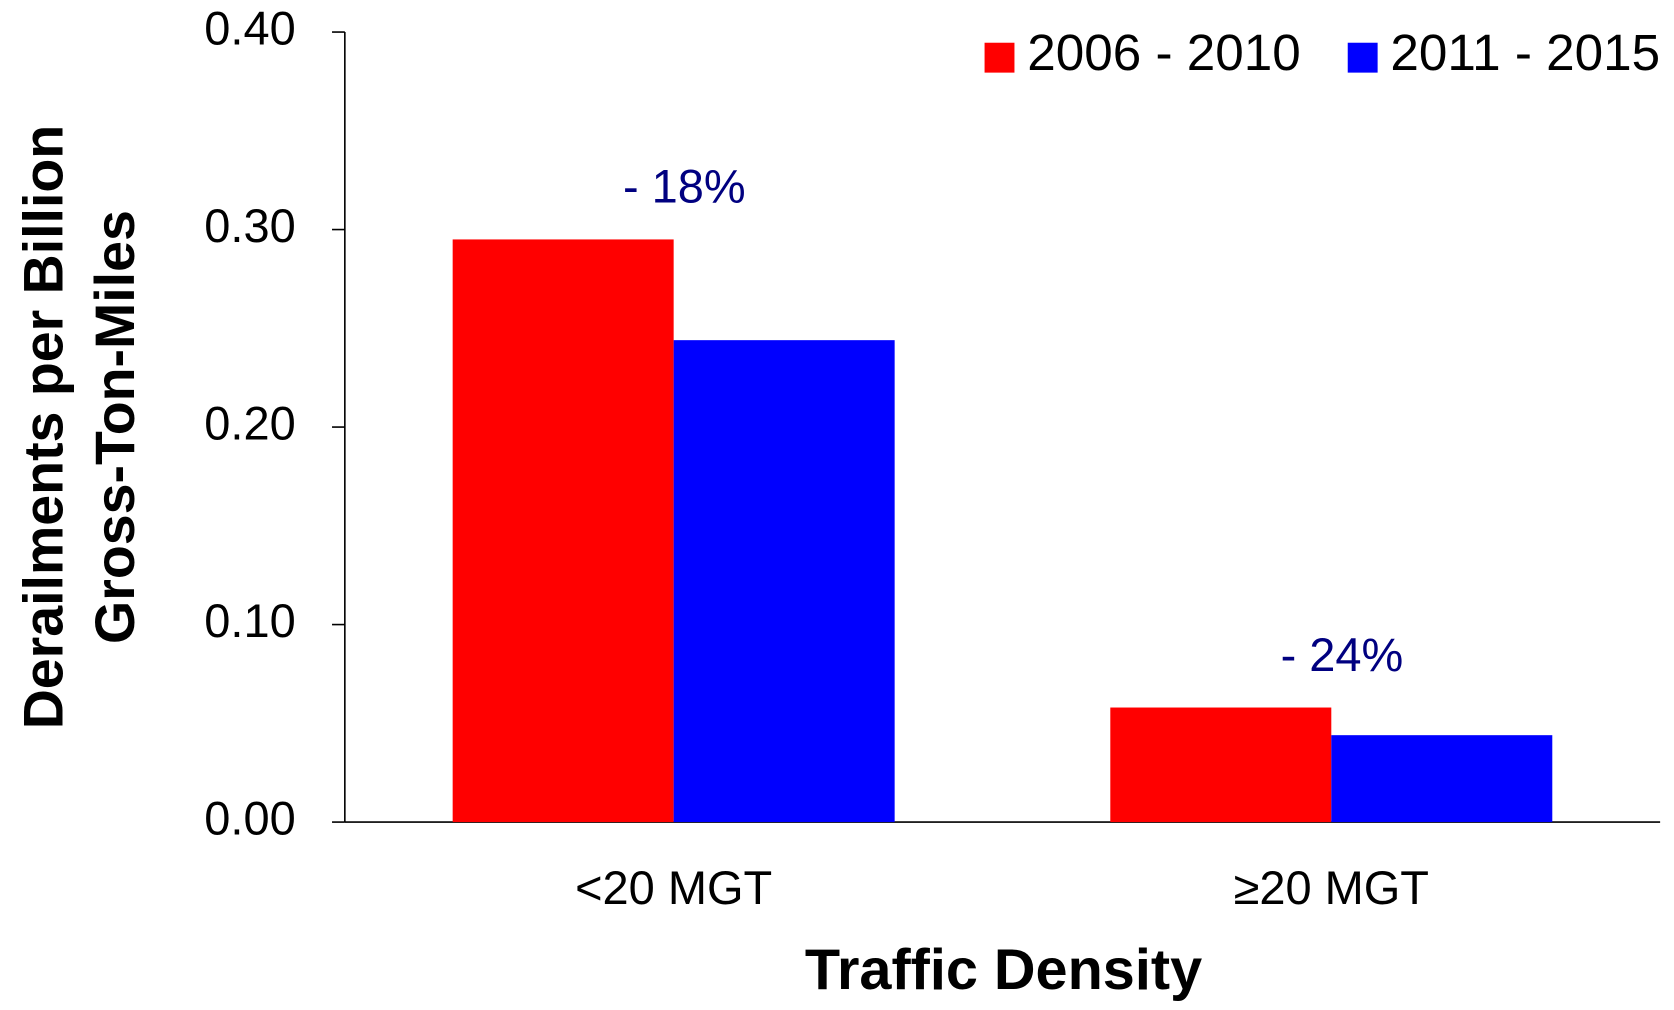  What do you see at coordinates (1163, 52) in the screenshot?
I see `legend-label: 2006 - 2010` at bounding box center [1163, 52].